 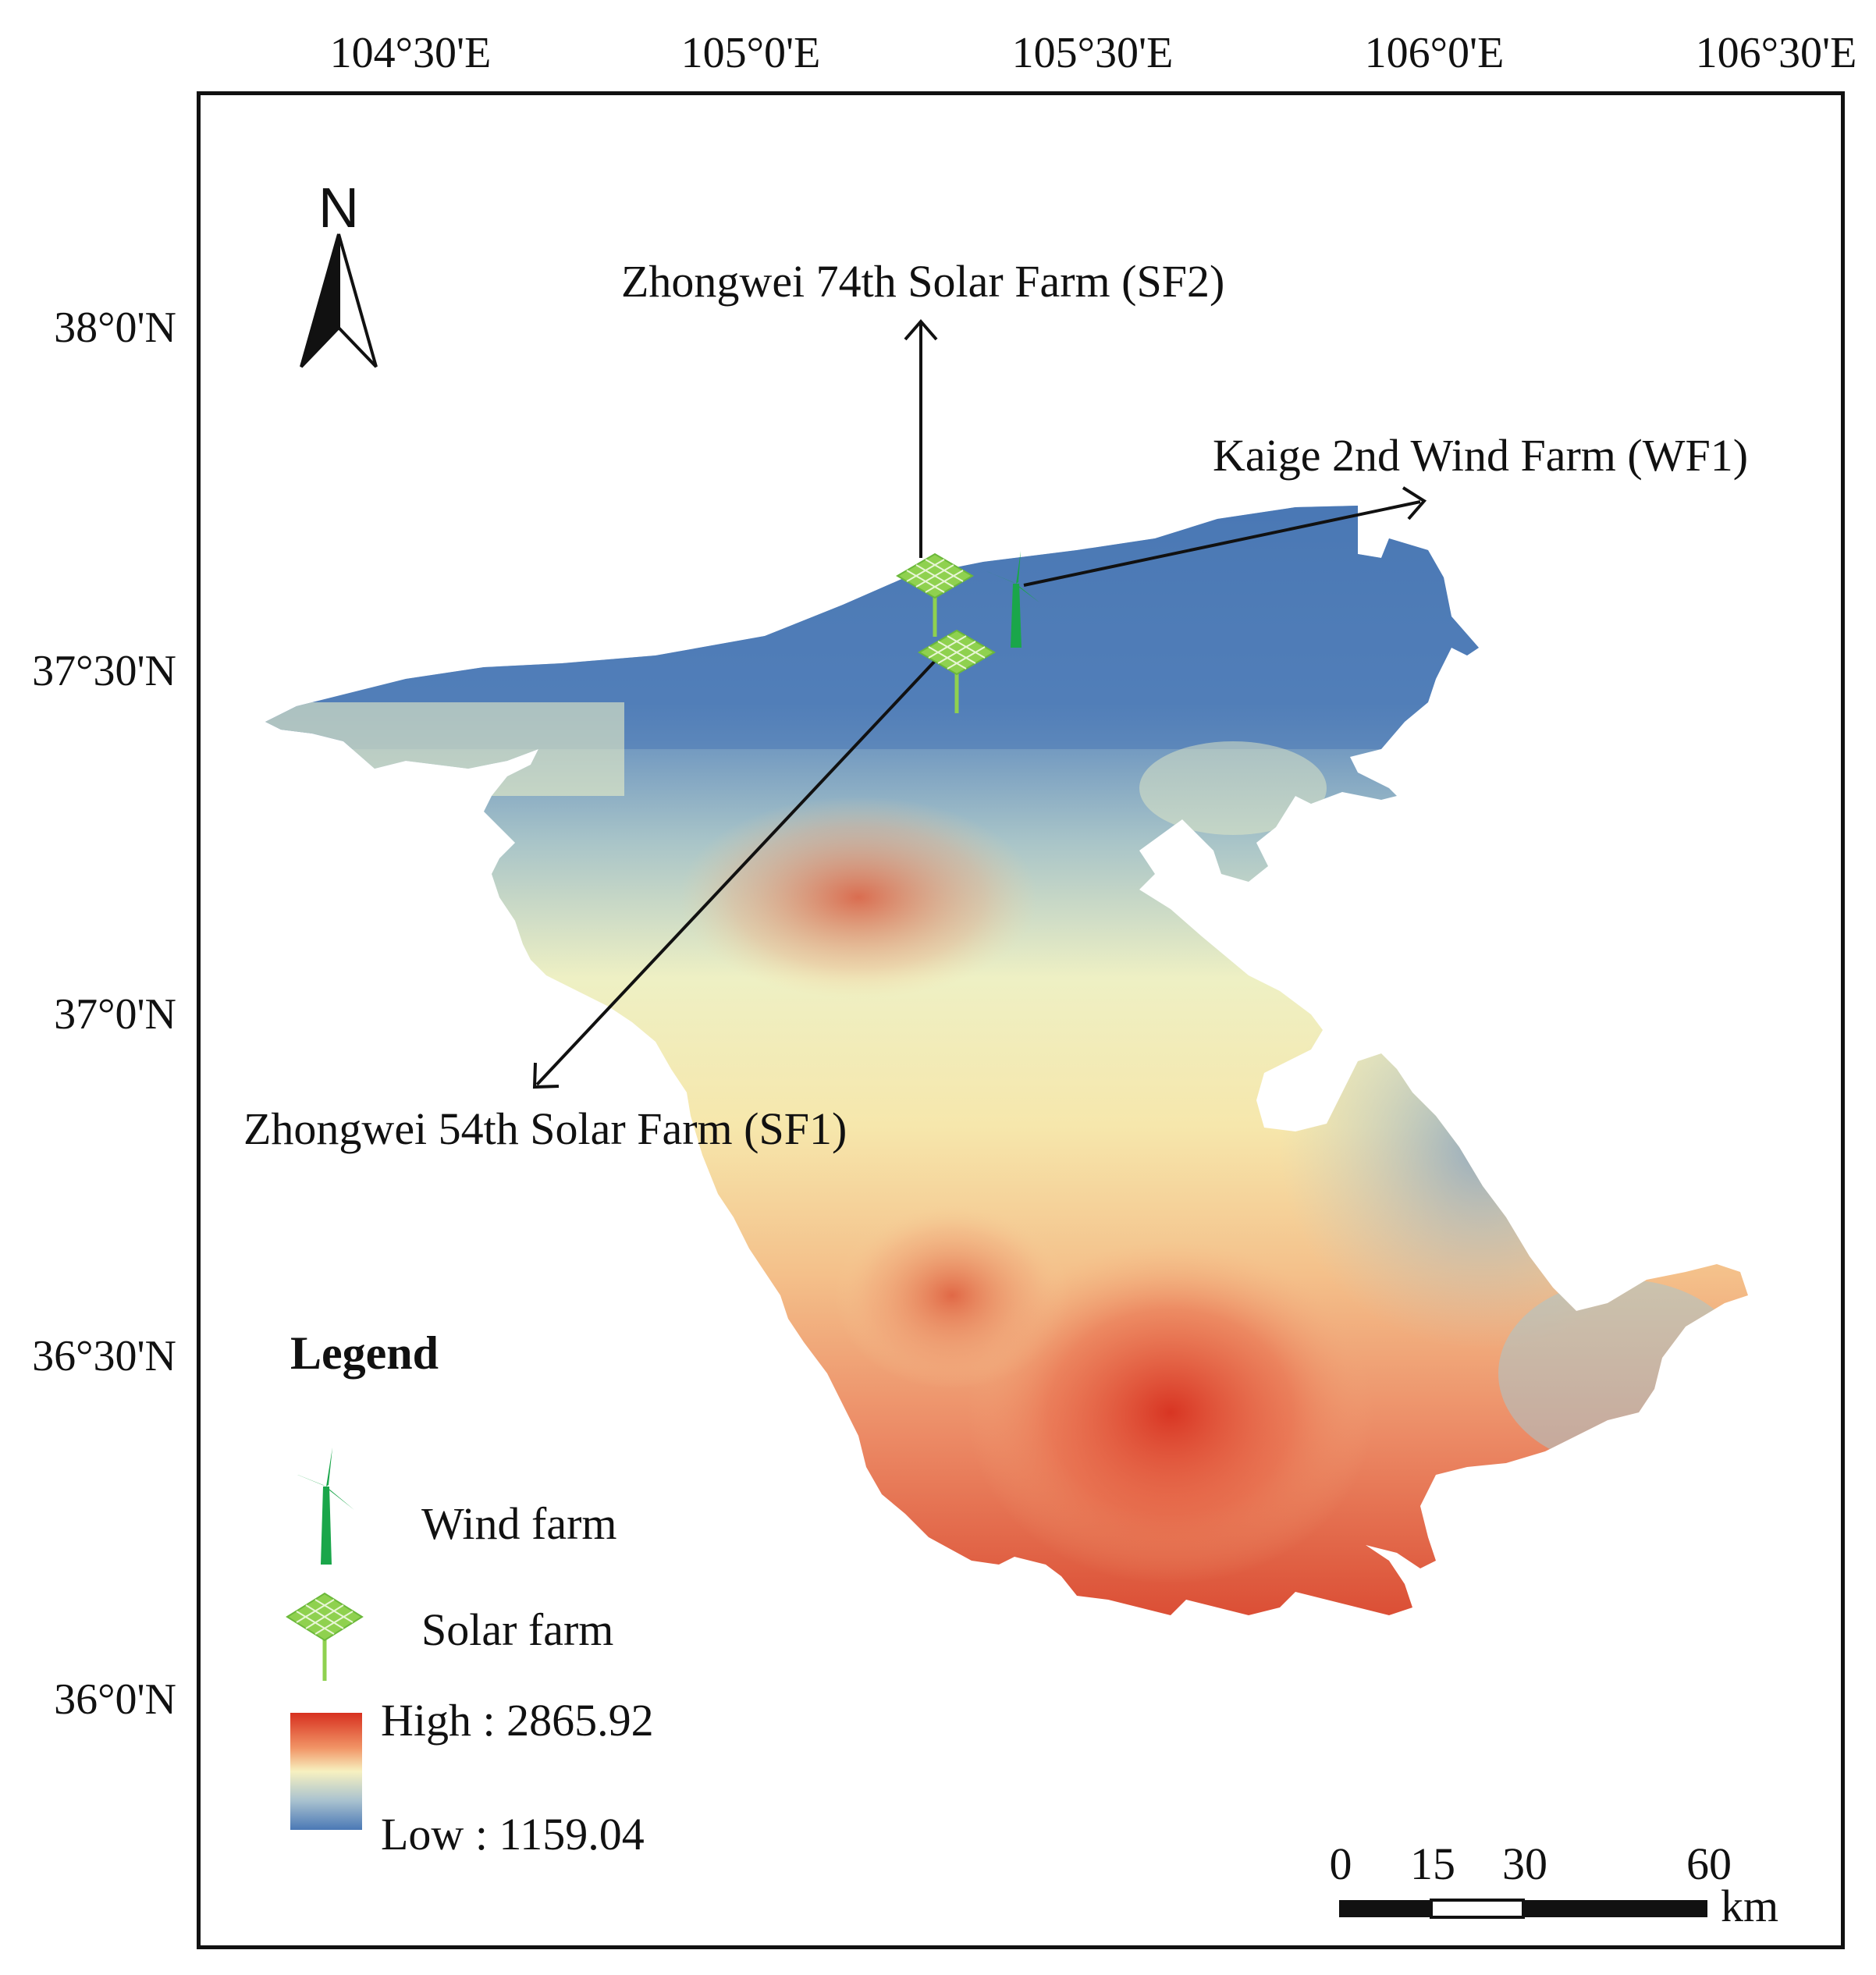 What do you see at coordinates (513, 1834) in the screenshot?
I see `legend-low-label: Low : 1159.04` at bounding box center [513, 1834].